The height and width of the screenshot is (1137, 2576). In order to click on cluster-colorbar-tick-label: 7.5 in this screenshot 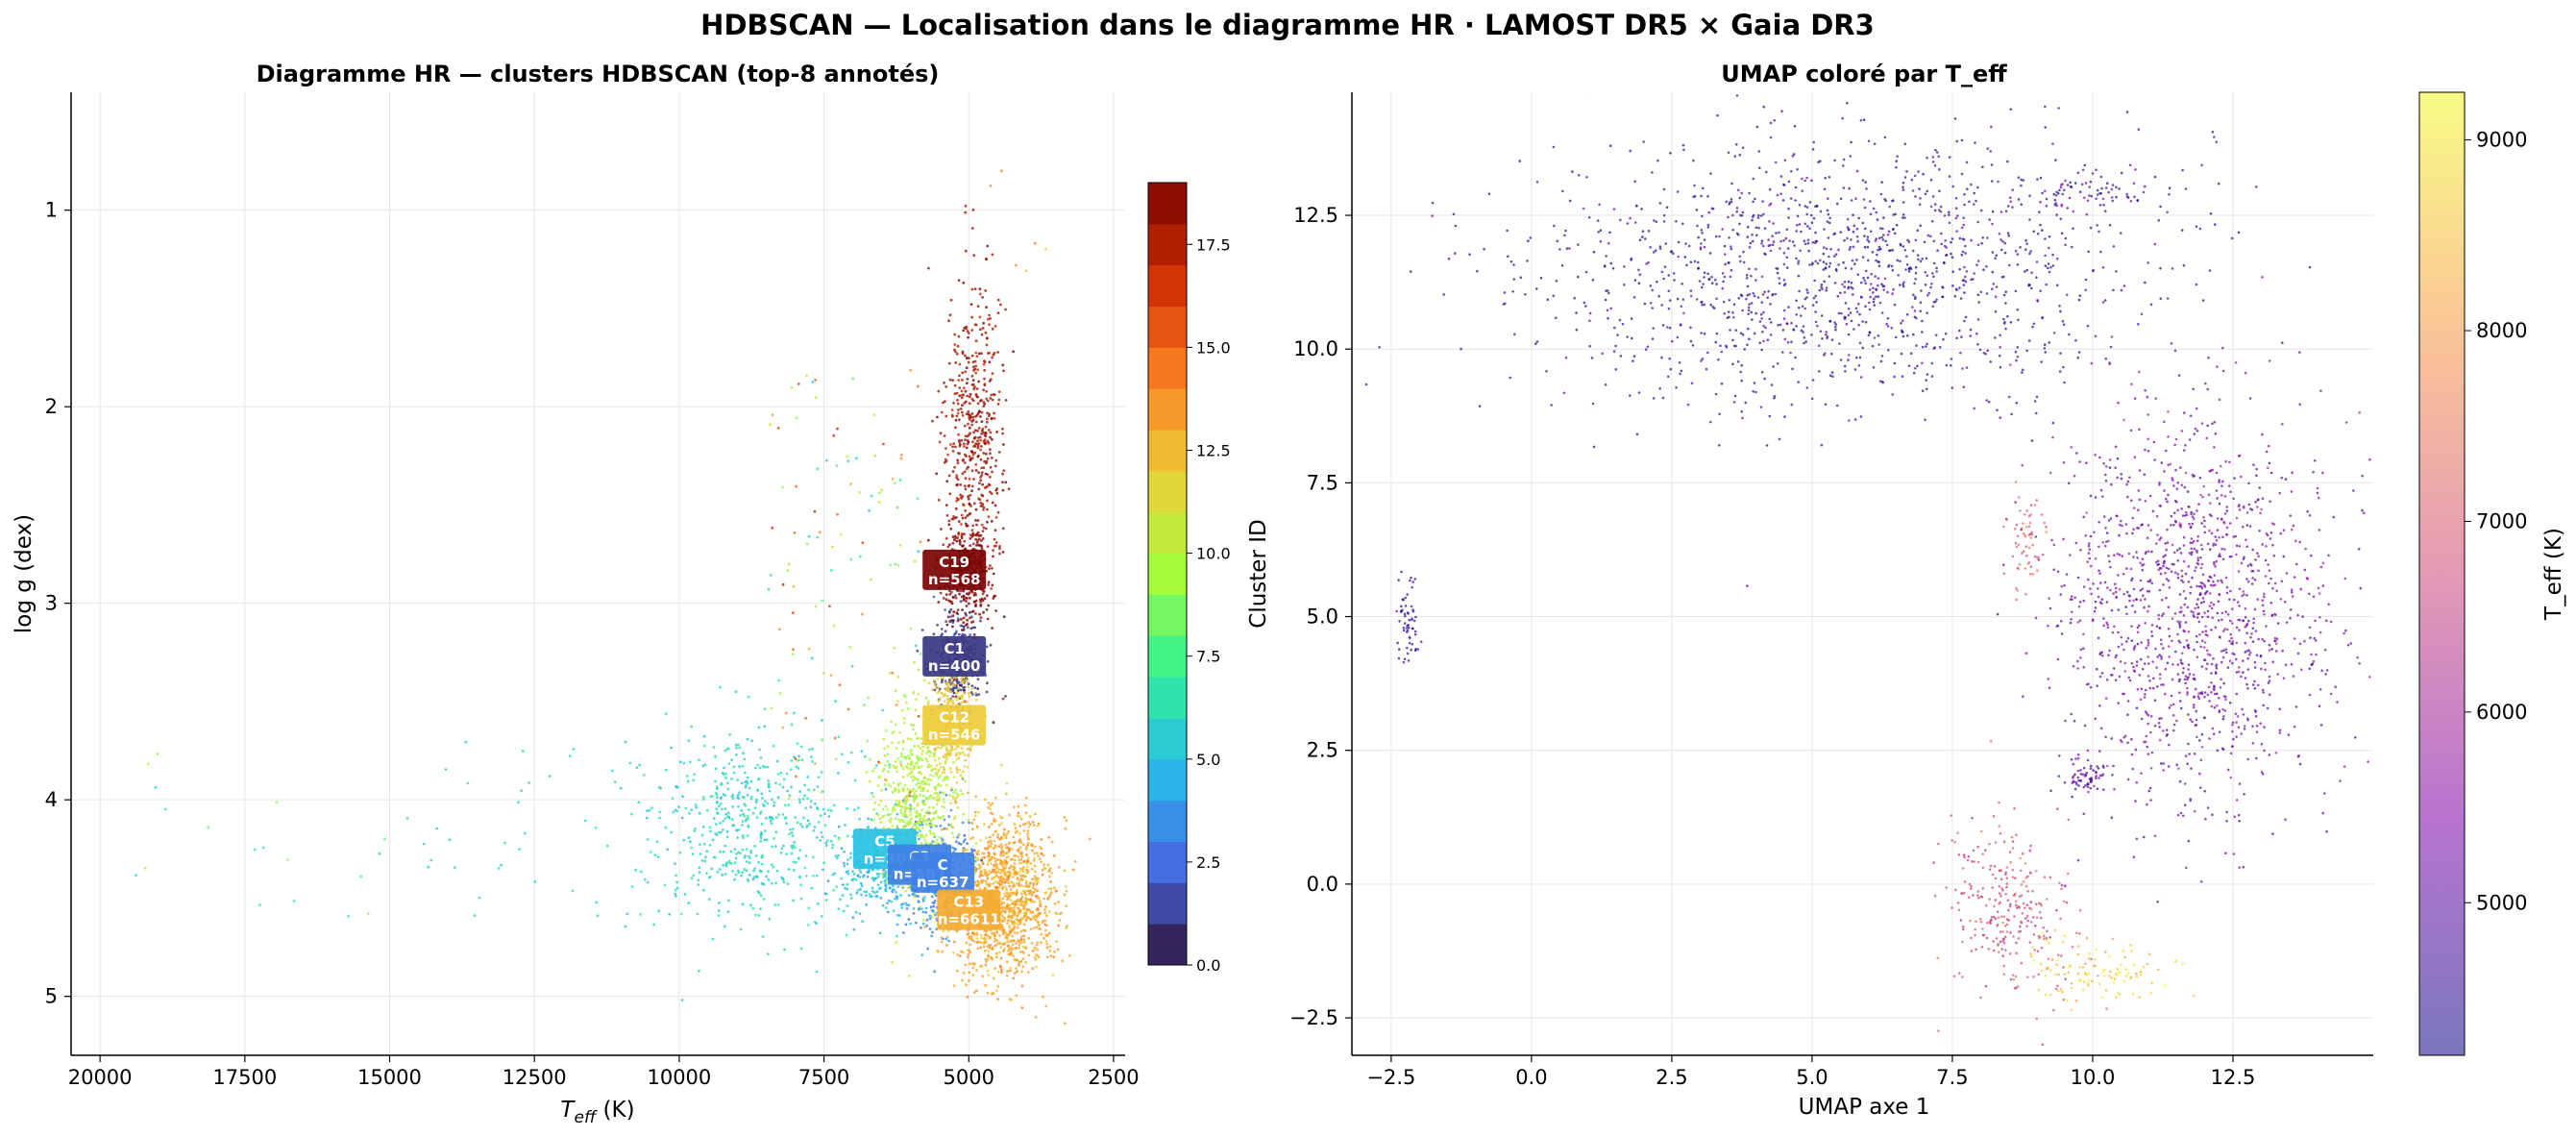, I will do `click(1208, 657)`.